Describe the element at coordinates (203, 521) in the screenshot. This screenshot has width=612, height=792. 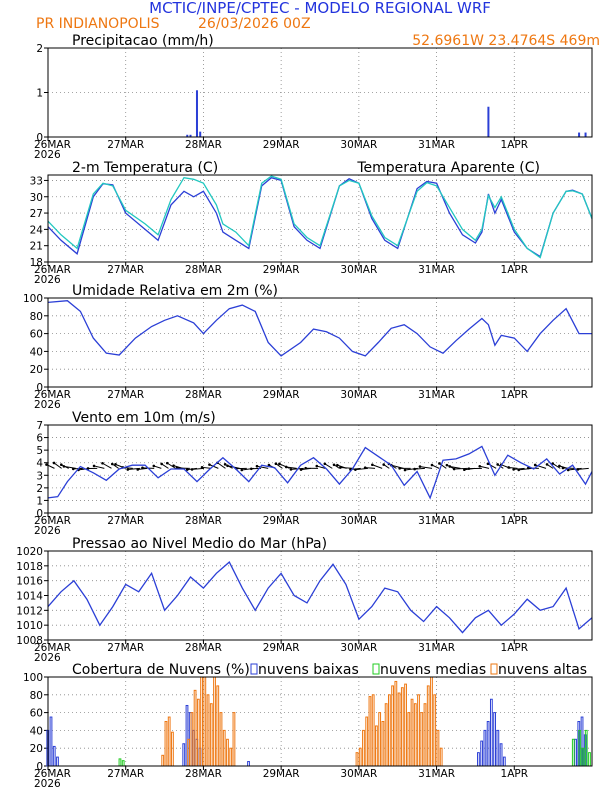
I see `wind-xtick-label: 28MAR` at that location.